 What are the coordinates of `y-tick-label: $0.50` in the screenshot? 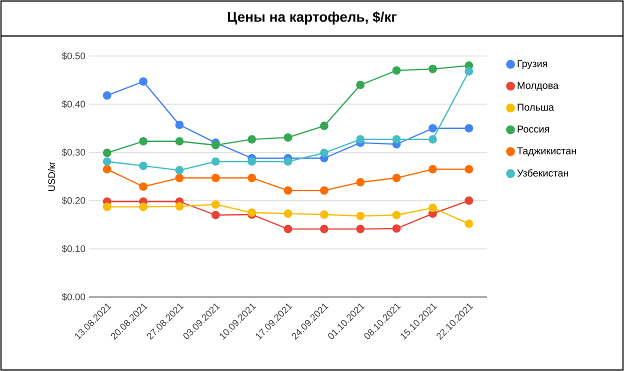 It's located at (74, 56).